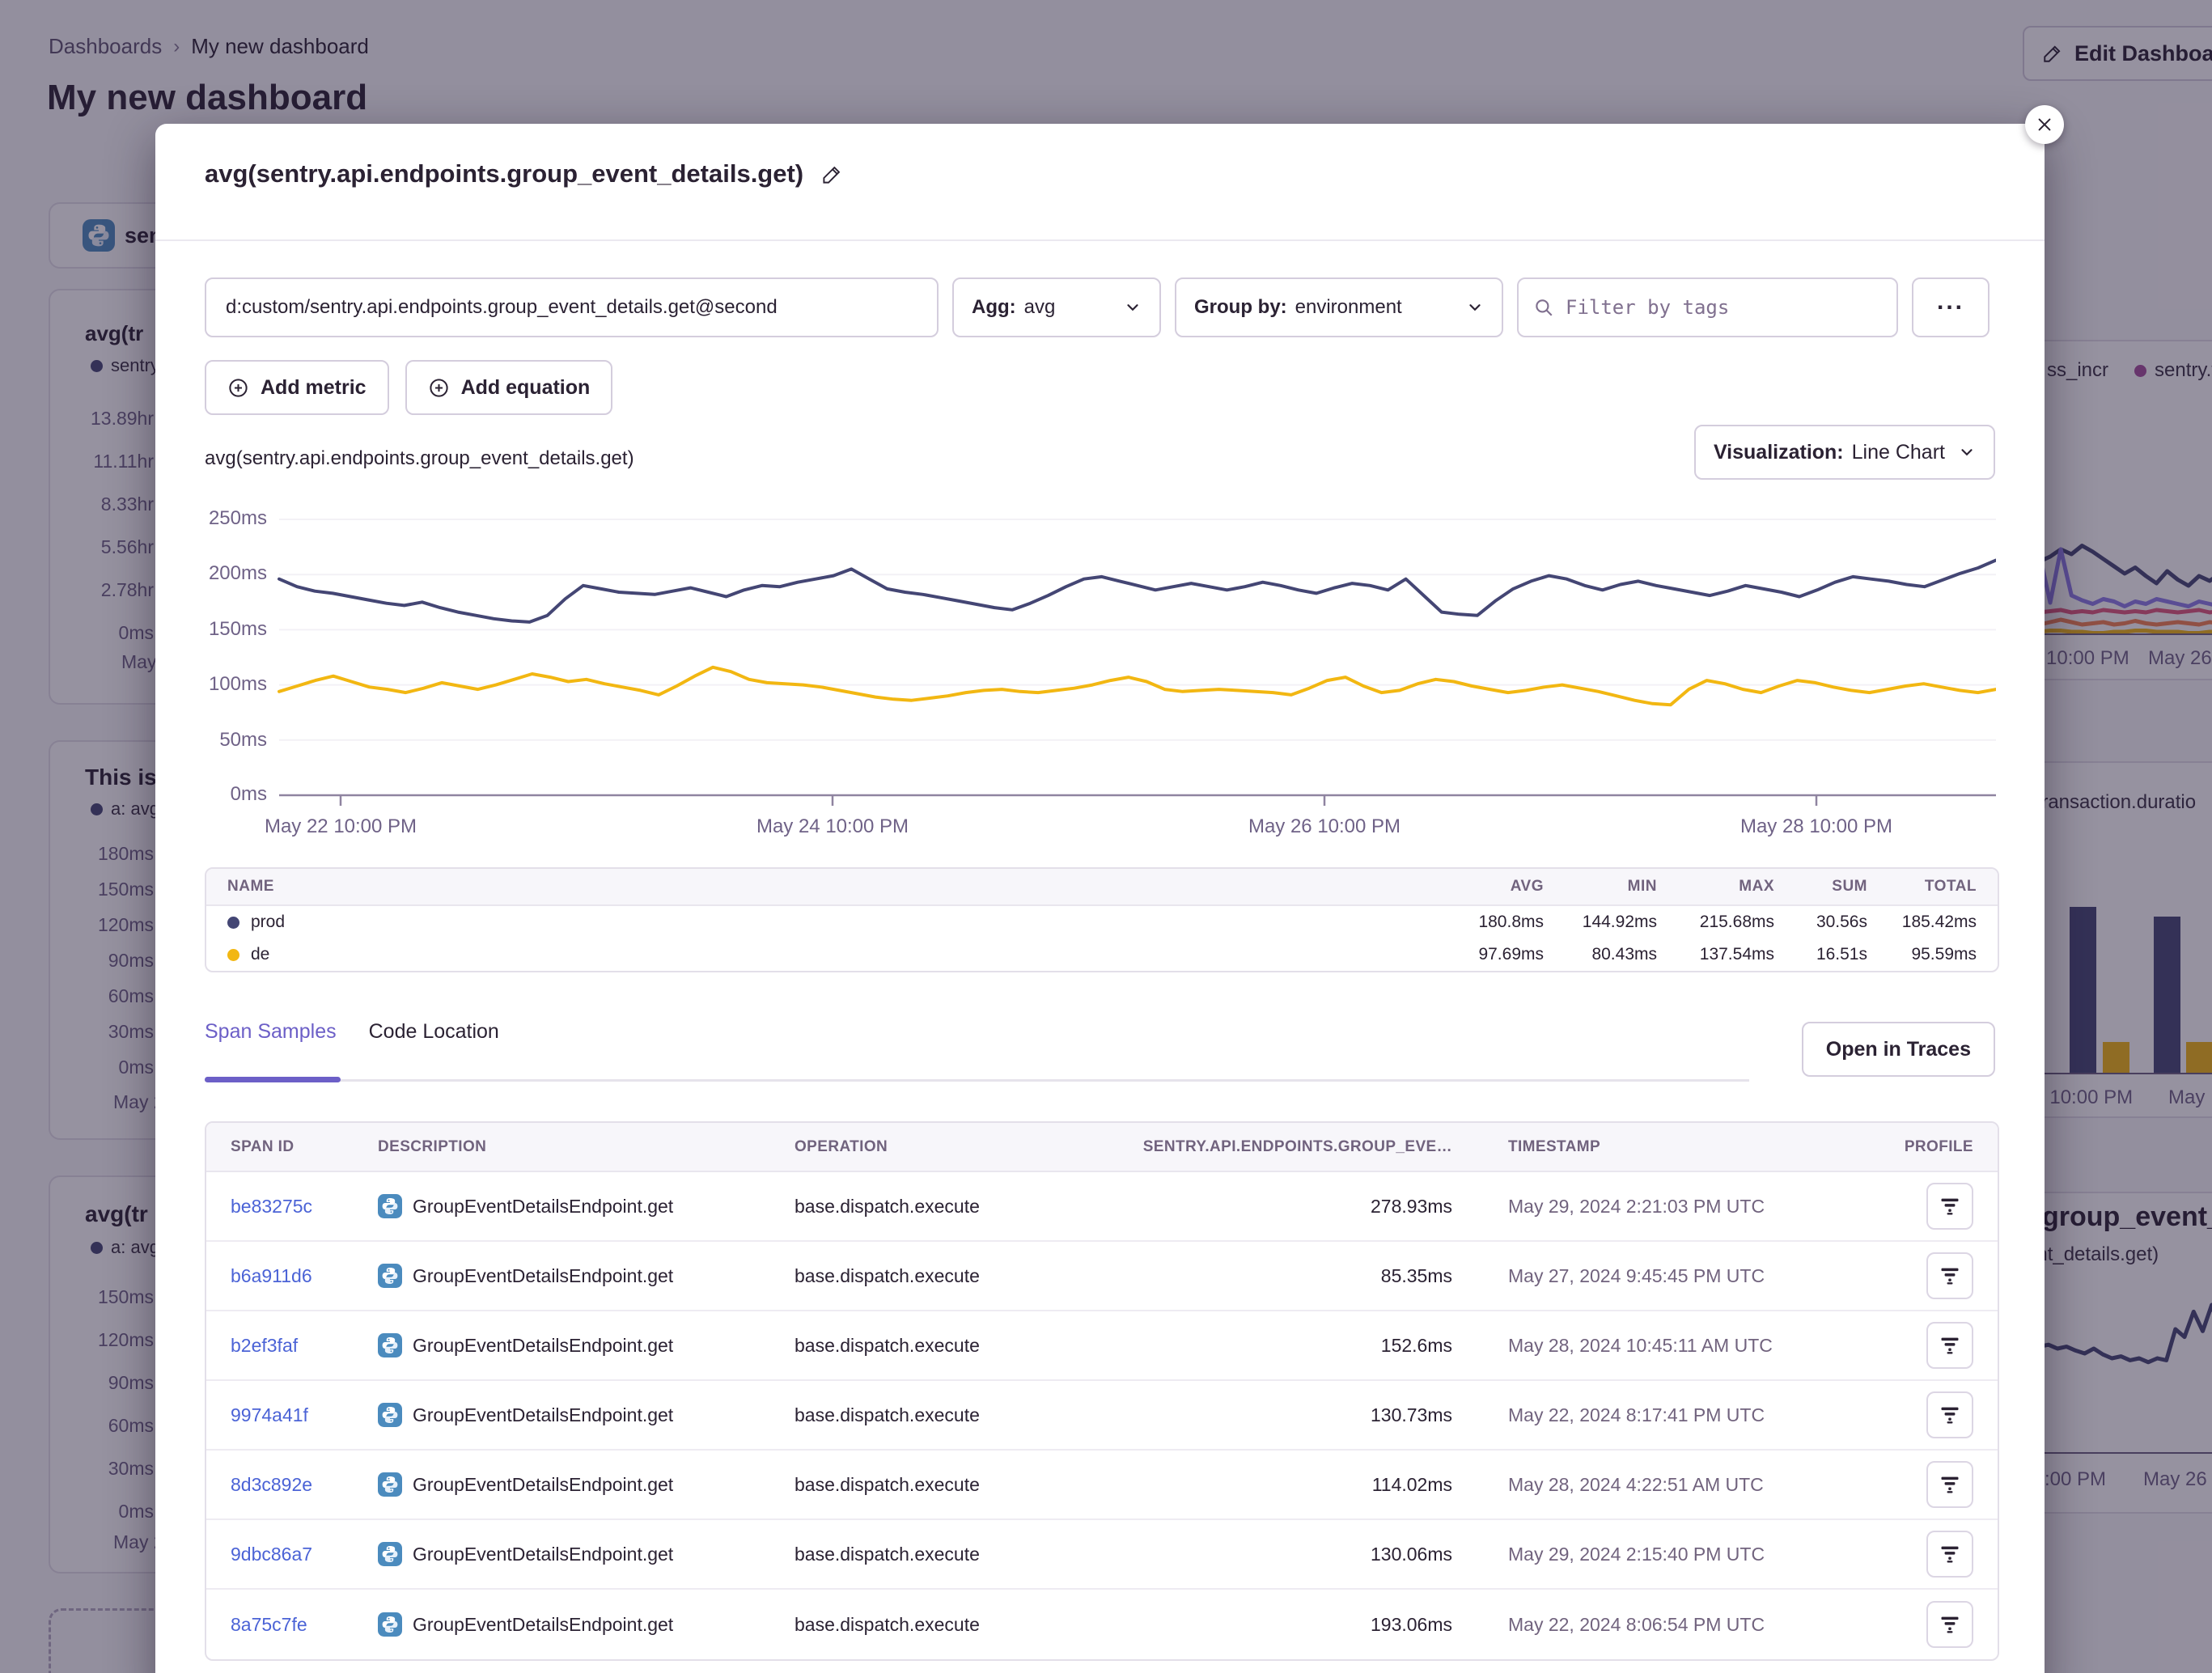  What do you see at coordinates (1636, 1206) in the screenshot?
I see `span-timestamp: May 29, 2024 2:21:03 PM UTC` at bounding box center [1636, 1206].